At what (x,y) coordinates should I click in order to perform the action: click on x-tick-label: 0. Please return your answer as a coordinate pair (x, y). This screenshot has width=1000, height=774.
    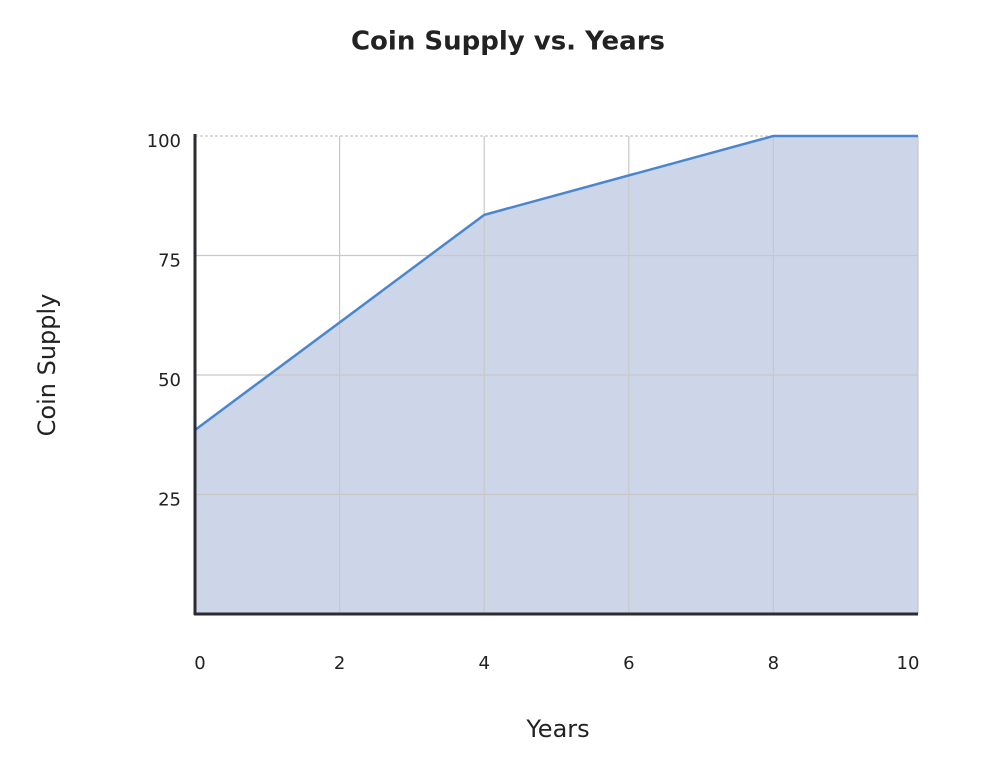
    Looking at the image, I should click on (199, 663).